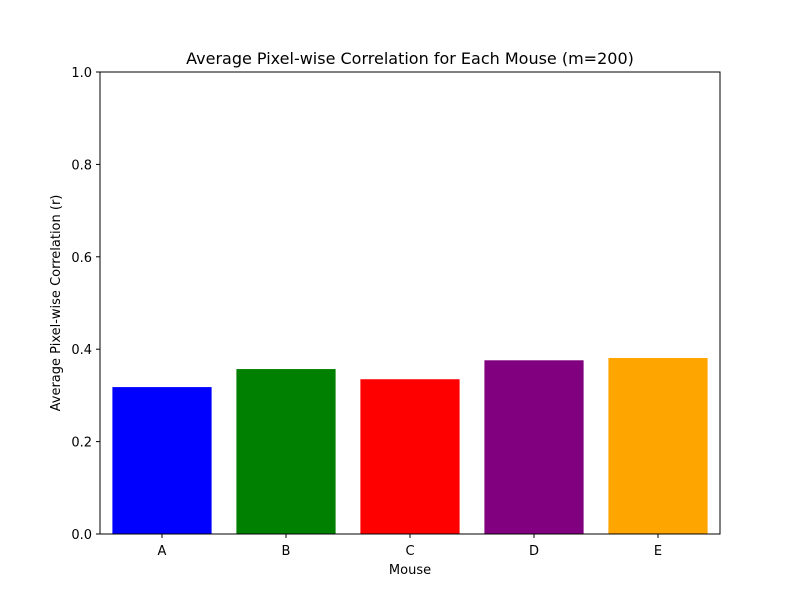  What do you see at coordinates (534, 551) in the screenshot?
I see `x-tick-label: D` at bounding box center [534, 551].